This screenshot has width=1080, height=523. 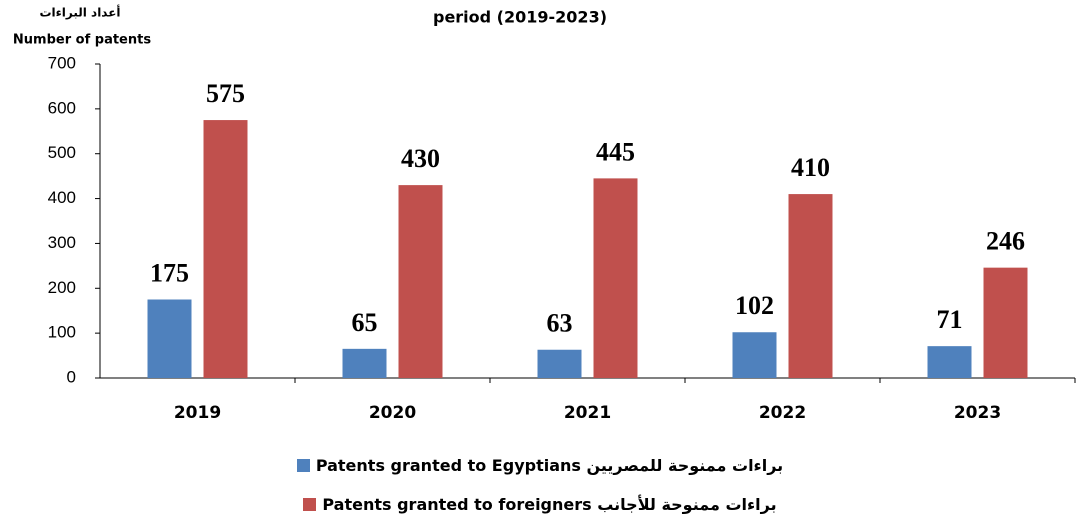 What do you see at coordinates (782, 413) in the screenshot?
I see `x-tick-label: 2022` at bounding box center [782, 413].